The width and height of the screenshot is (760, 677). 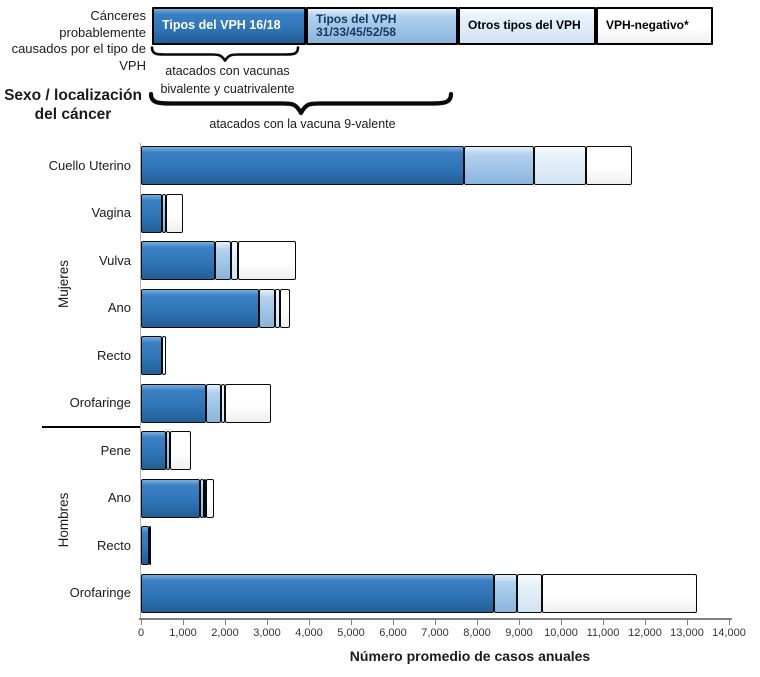 What do you see at coordinates (470, 656) in the screenshot?
I see `x-axis-title: Número promedio de casos anuales` at bounding box center [470, 656].